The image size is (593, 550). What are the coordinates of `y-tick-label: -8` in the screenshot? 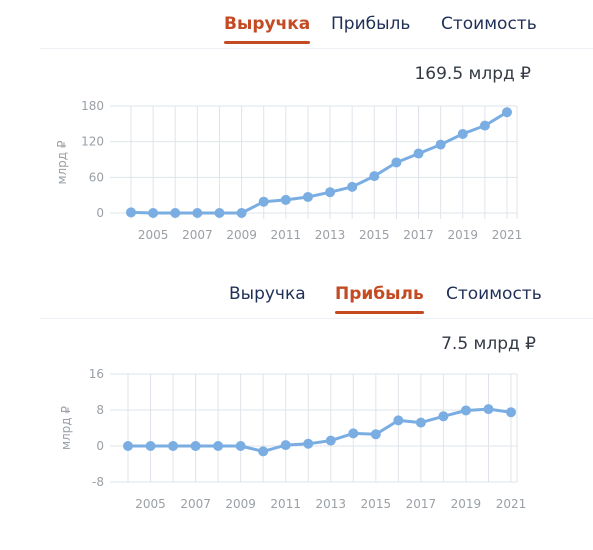 It's located at (98, 482).